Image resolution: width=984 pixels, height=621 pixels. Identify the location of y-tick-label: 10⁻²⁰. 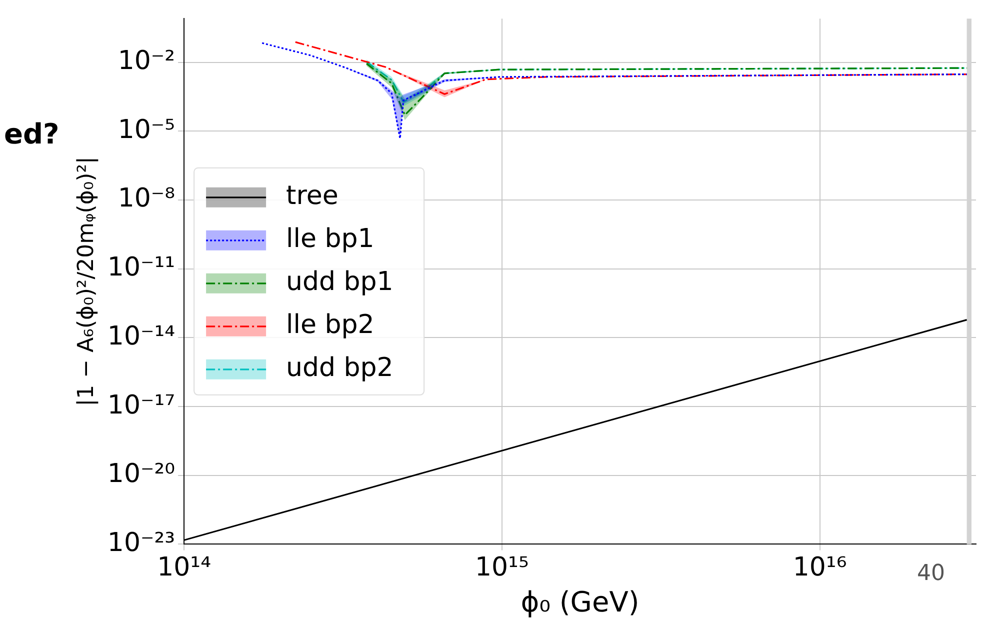
(141, 474).